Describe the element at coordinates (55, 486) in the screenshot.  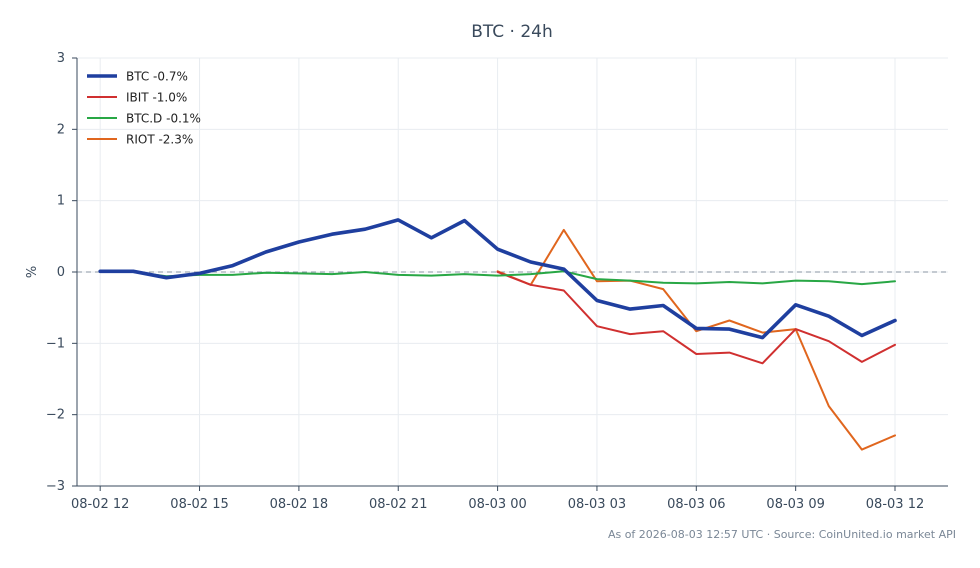
I see `y-tick-label: −3` at that location.